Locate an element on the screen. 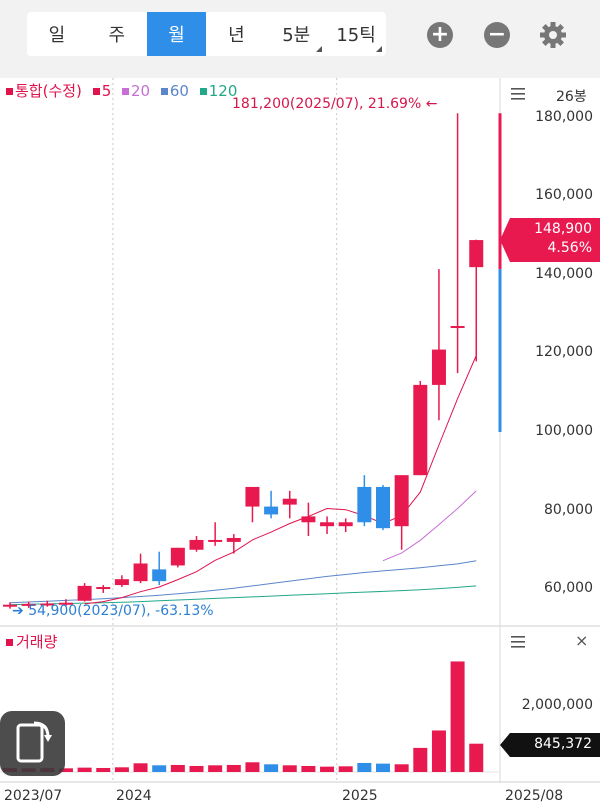 The width and height of the screenshot is (600, 811). zoom-in-button: + is located at coordinates (440, 35).